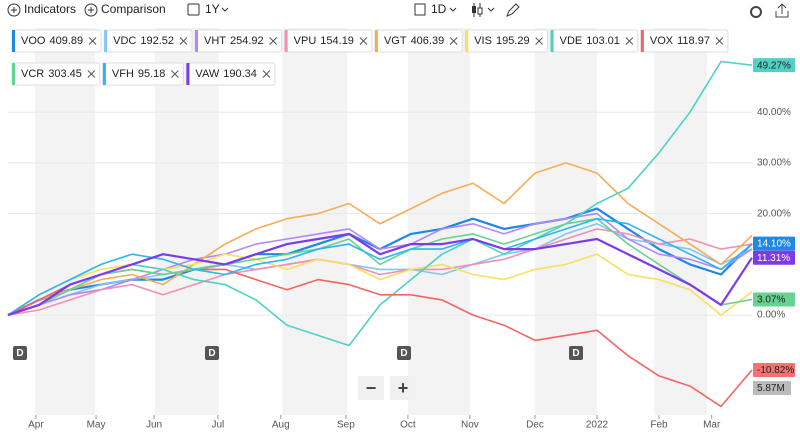  I want to click on y-tick-label: 40.00%, so click(774, 112).